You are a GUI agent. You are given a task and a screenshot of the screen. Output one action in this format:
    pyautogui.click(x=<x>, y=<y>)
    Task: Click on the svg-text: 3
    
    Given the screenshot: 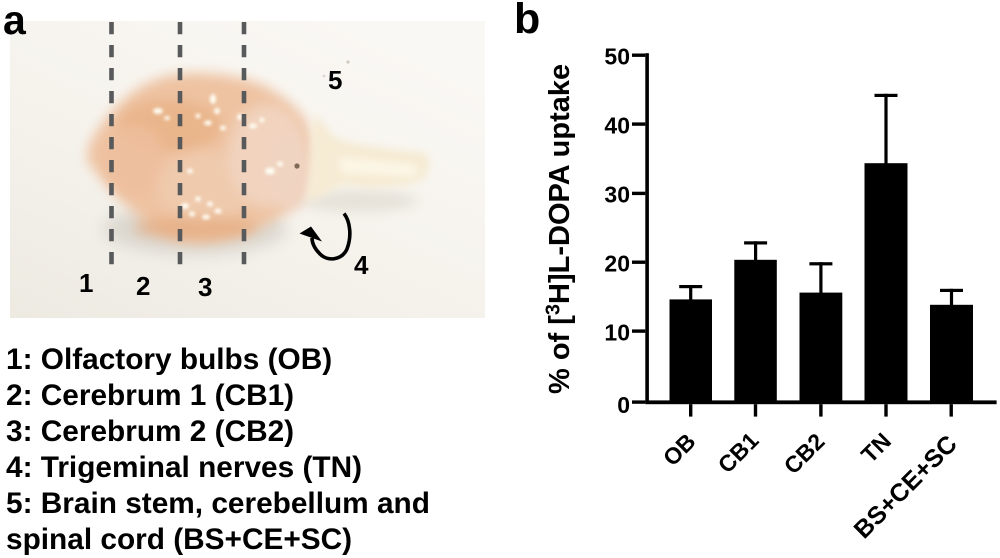 What is the action you would take?
    pyautogui.click(x=205, y=287)
    